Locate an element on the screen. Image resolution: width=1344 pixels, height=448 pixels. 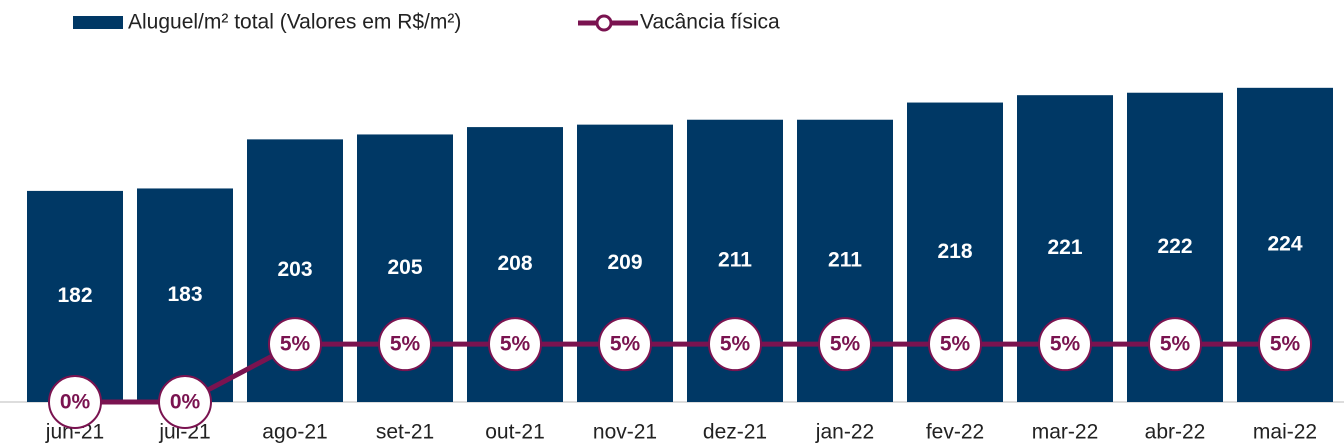
x-tick-label: nov-21 is located at coordinates (625, 432).